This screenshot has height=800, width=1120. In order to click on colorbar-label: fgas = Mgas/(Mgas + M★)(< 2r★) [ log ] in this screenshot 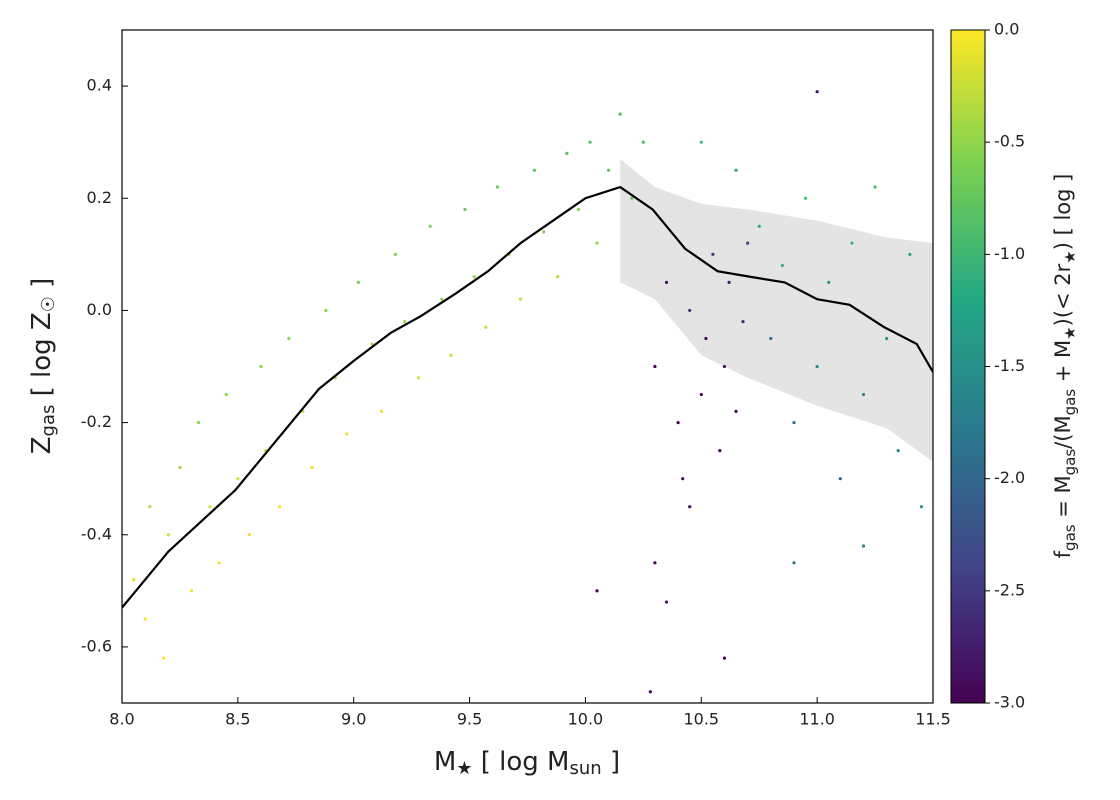, I will do `click(1065, 366)`.